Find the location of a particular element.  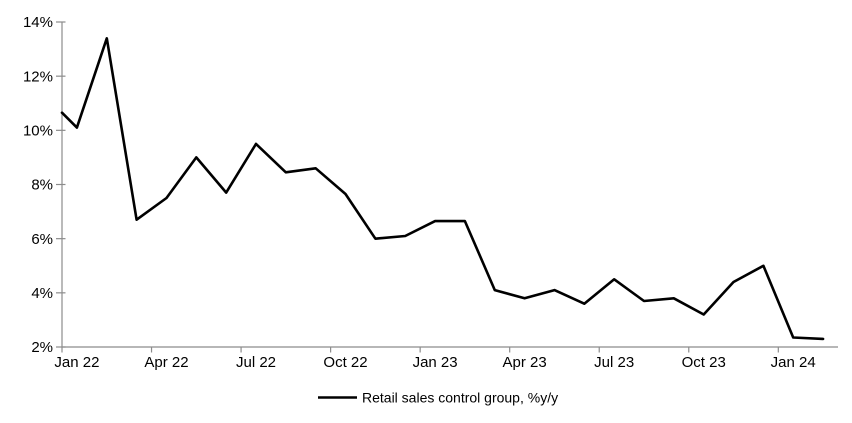

y-tick-label: 10% is located at coordinates (38, 131).